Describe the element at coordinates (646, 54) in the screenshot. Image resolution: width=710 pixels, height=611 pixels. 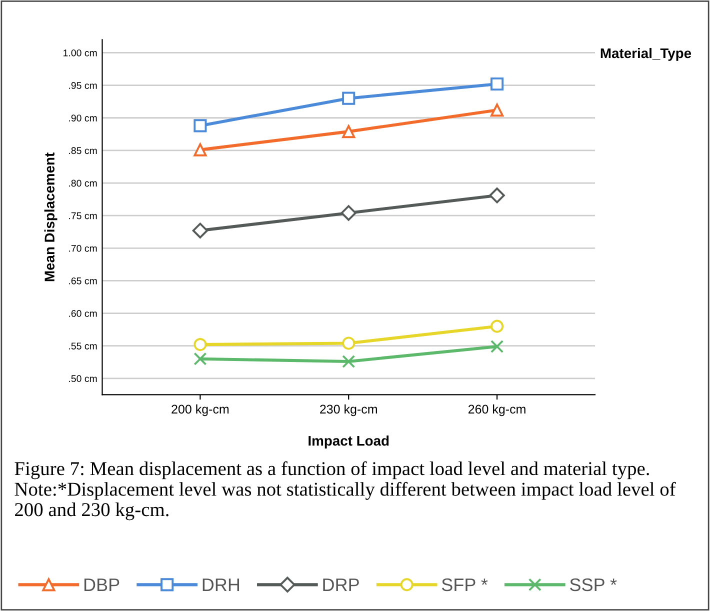
I see `legend-title: Material_Type` at that location.